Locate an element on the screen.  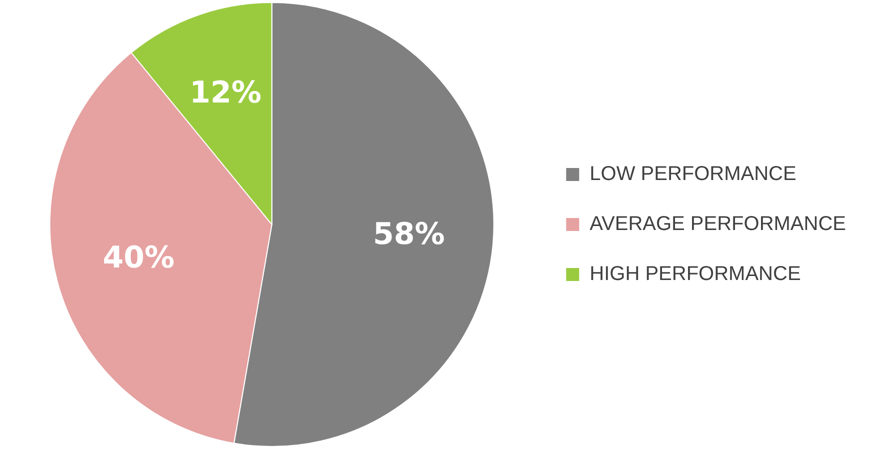
legend-label: LOW PERFORMANCE is located at coordinates (693, 174).